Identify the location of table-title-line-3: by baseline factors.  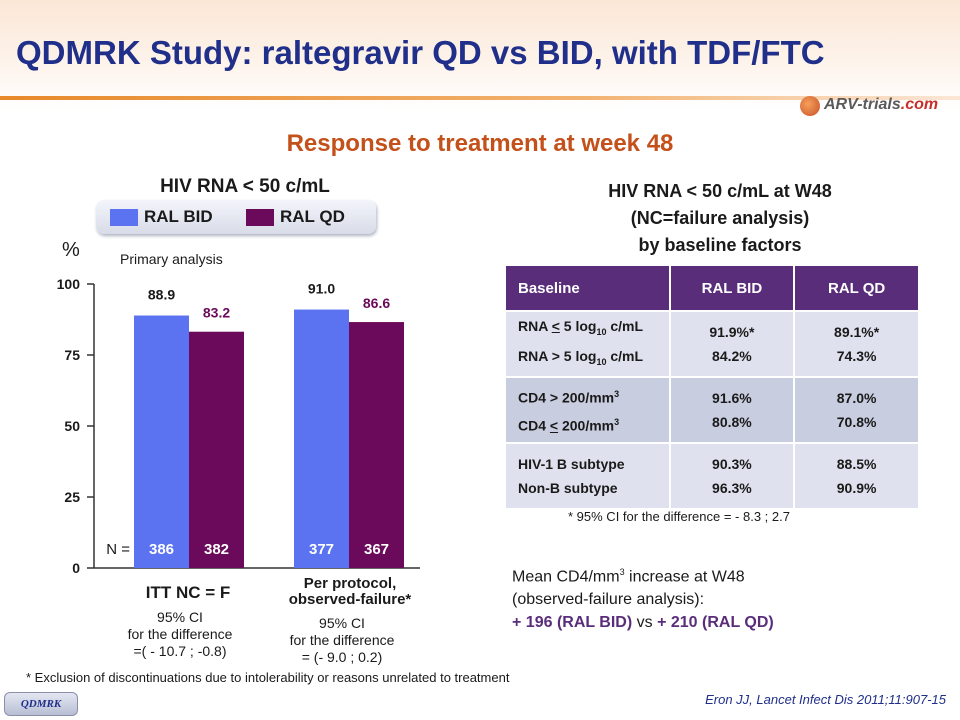
(720, 245).